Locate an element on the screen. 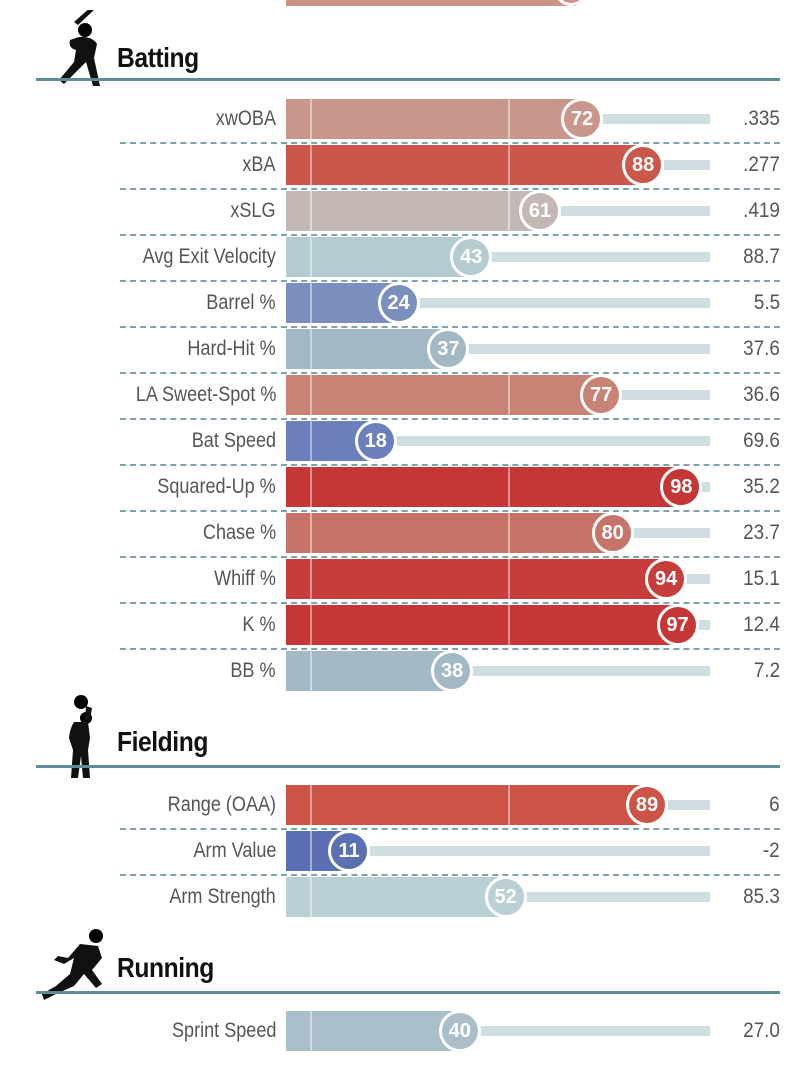 Image resolution: width=812 pixels, height=1086 pixels. percentile-knob: 43 is located at coordinates (471, 257).